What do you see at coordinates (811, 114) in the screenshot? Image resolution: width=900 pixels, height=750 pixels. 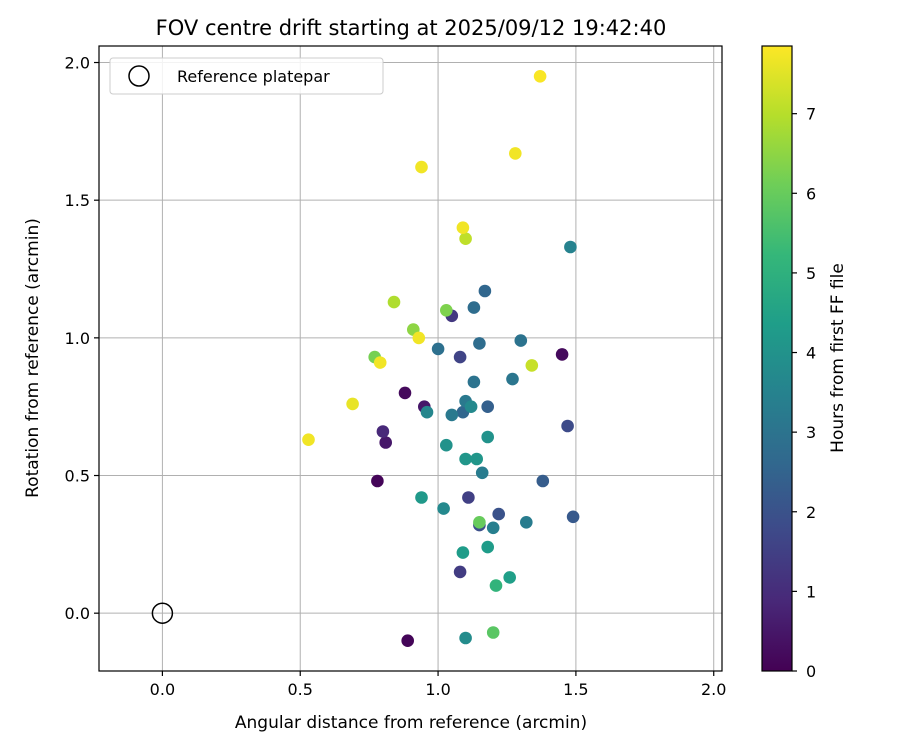 I see `colorbar-tick-label: 7` at bounding box center [811, 114].